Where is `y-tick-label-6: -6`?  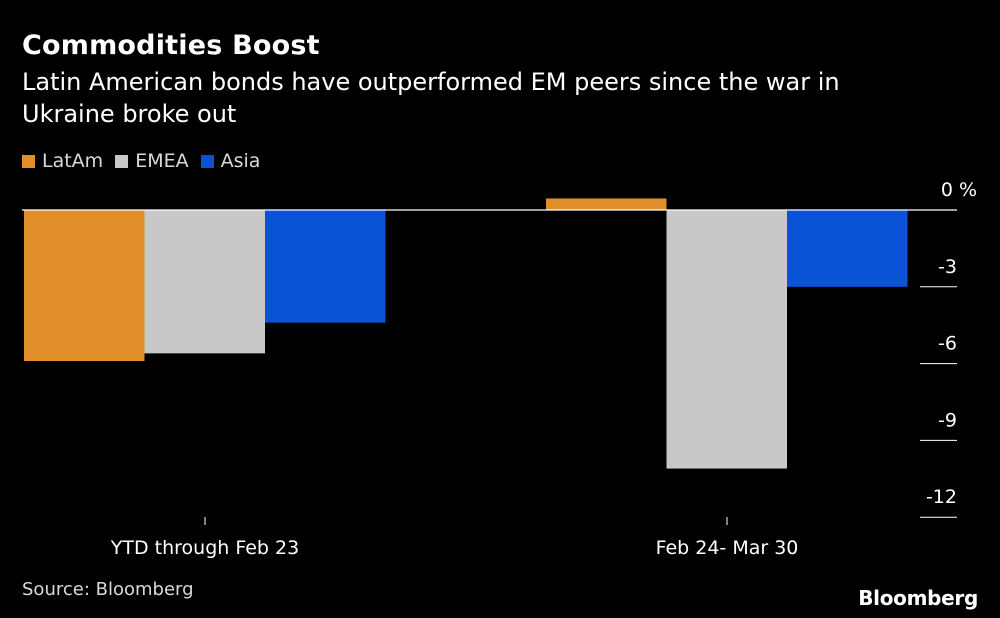
y-tick-label-6: -6 is located at coordinates (947, 344).